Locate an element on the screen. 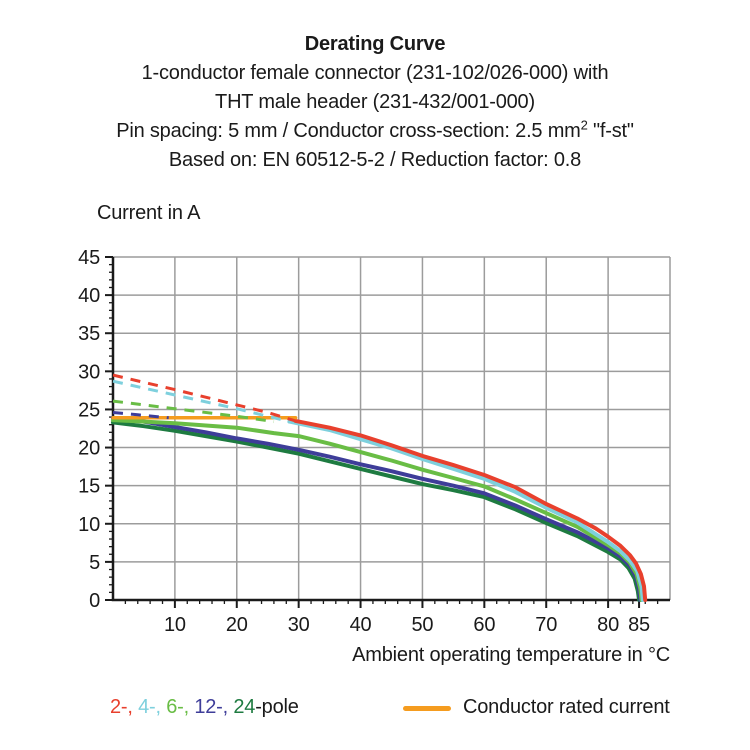  chart-subtitle-2: THT male header (231-432/001-000) is located at coordinates (375, 102).